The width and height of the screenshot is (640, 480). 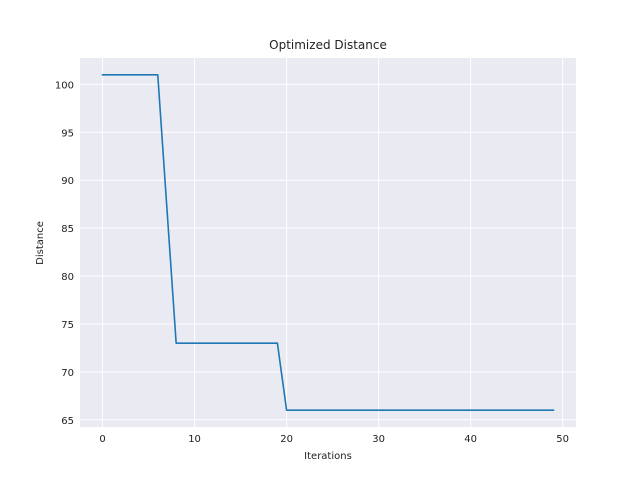 I want to click on y-tick-label: 85, so click(x=67, y=229).